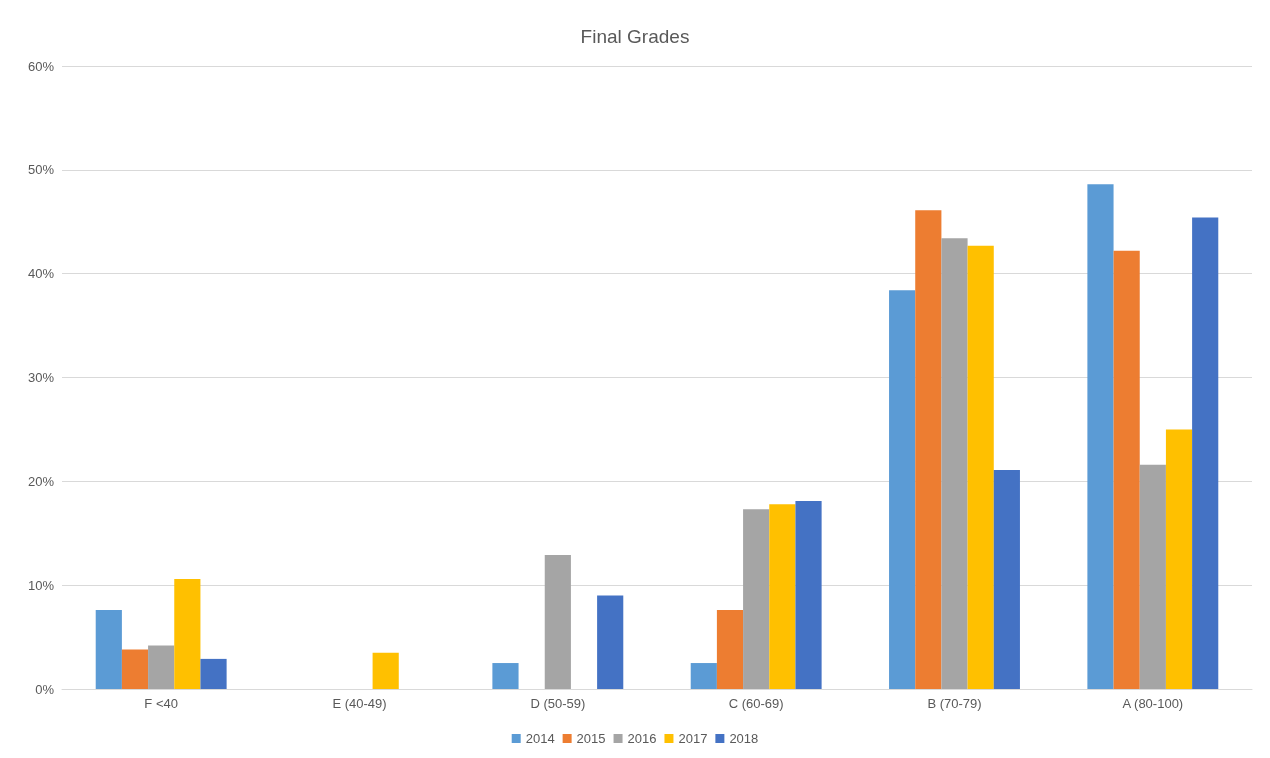  Describe the element at coordinates (591, 738) in the screenshot. I see `legend-label: 2015` at that location.